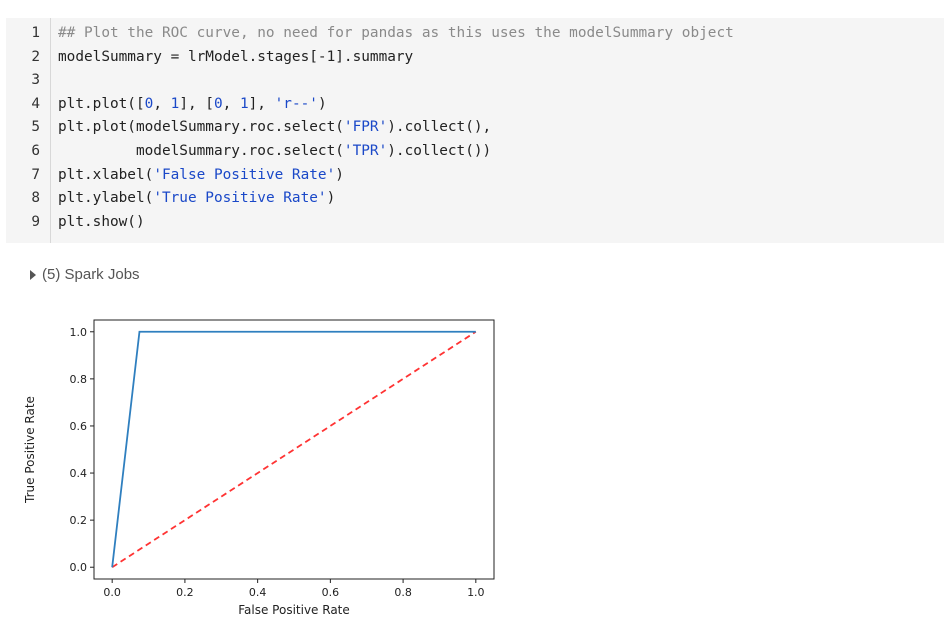  I want to click on code-text: plt.ylabel('True Positive Rate'), so click(196, 198).